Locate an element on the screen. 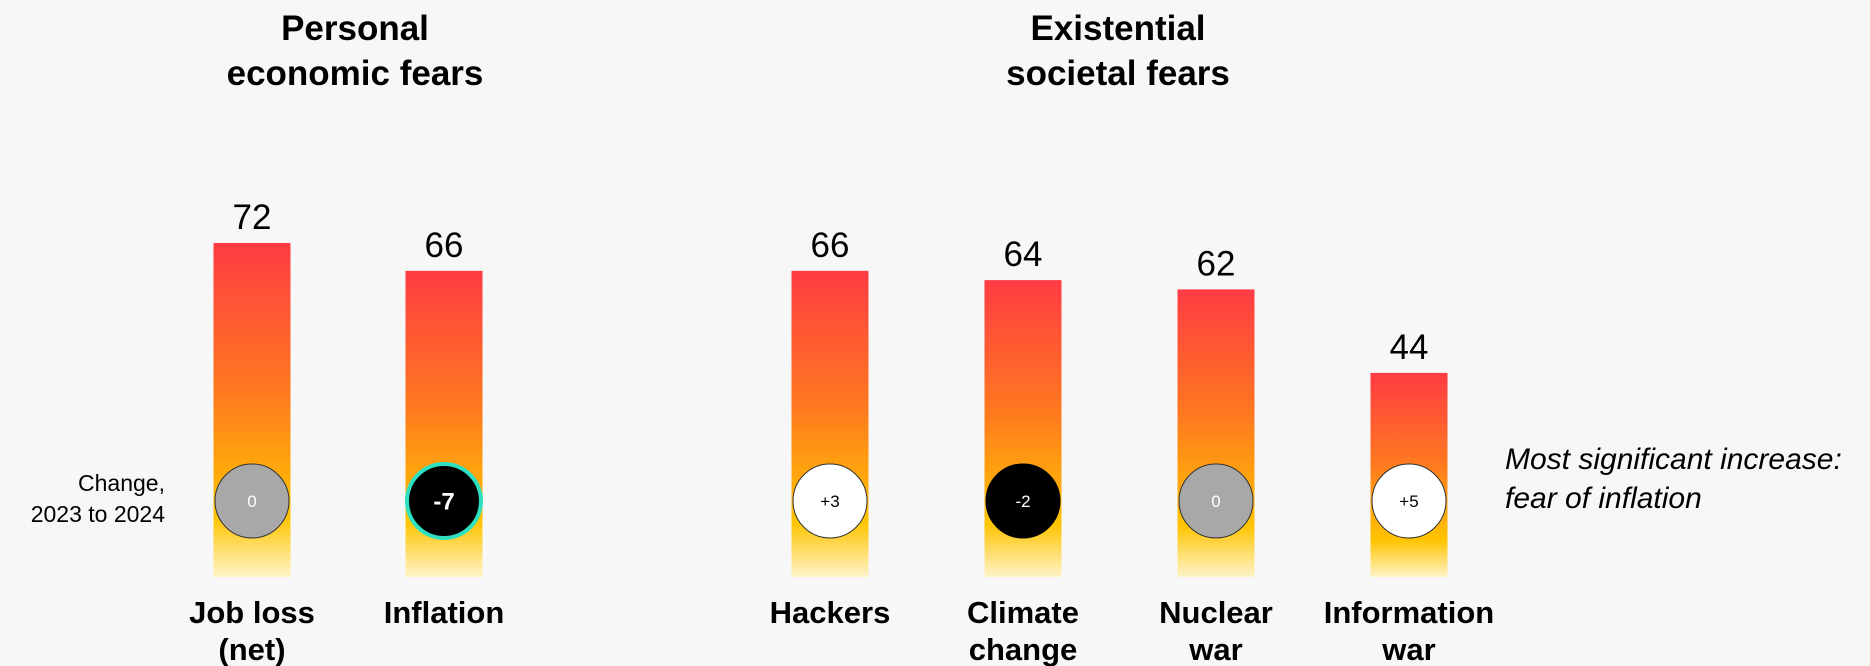 This screenshot has width=1870, height=666. category-label-0: Job loss is located at coordinates (252, 612).